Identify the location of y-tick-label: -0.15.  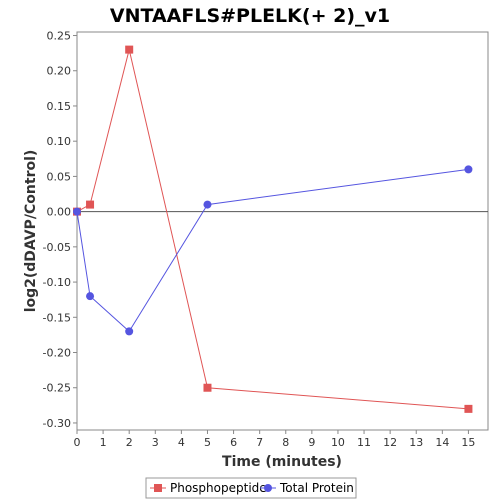
(57, 317).